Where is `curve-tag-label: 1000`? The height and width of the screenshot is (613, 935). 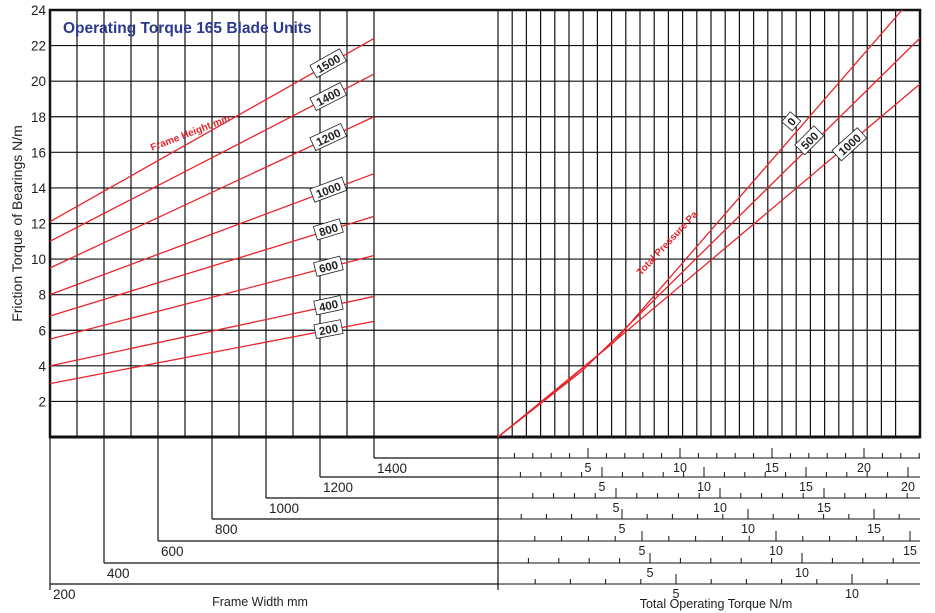 curve-tag-label: 1000 is located at coordinates (329, 191).